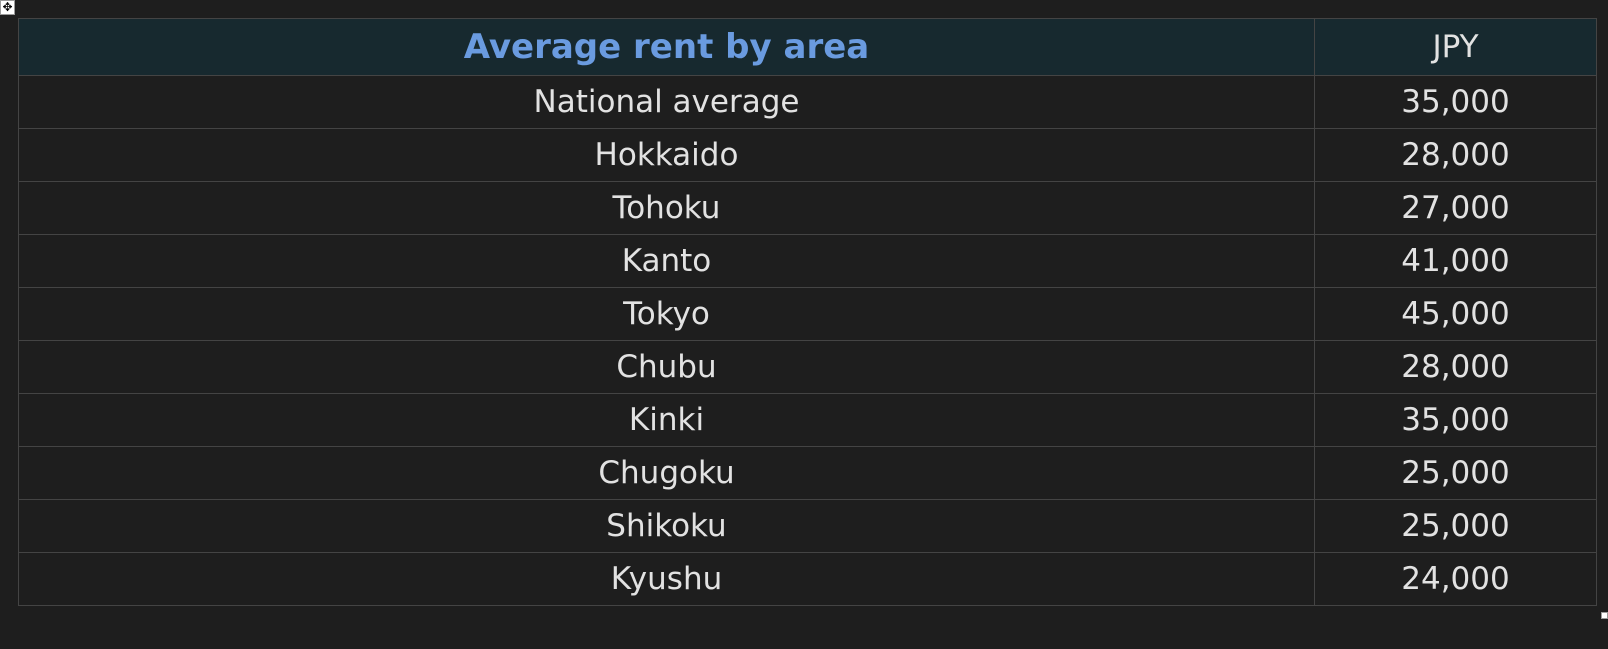  What do you see at coordinates (666, 420) in the screenshot?
I see `area-cell: Kinki` at bounding box center [666, 420].